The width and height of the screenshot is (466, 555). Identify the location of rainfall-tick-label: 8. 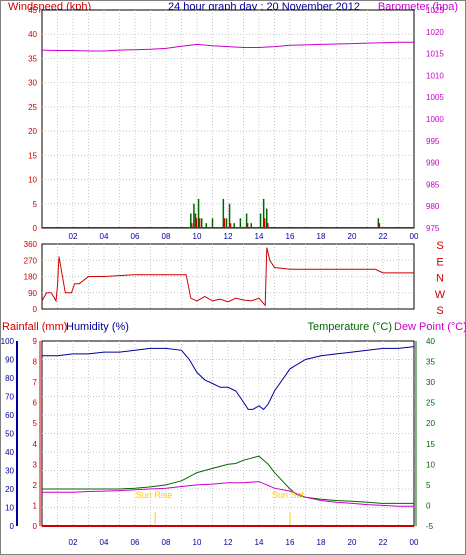
(35, 362).